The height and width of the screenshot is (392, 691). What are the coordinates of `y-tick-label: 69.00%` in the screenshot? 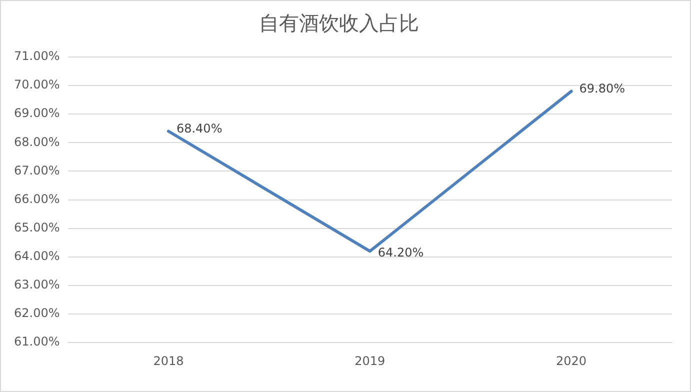 It's located at (37, 113).